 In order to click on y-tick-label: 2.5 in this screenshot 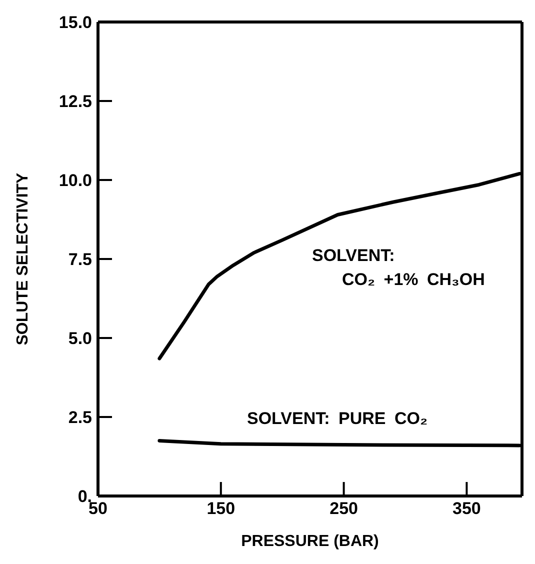, I will do `click(80, 418)`.